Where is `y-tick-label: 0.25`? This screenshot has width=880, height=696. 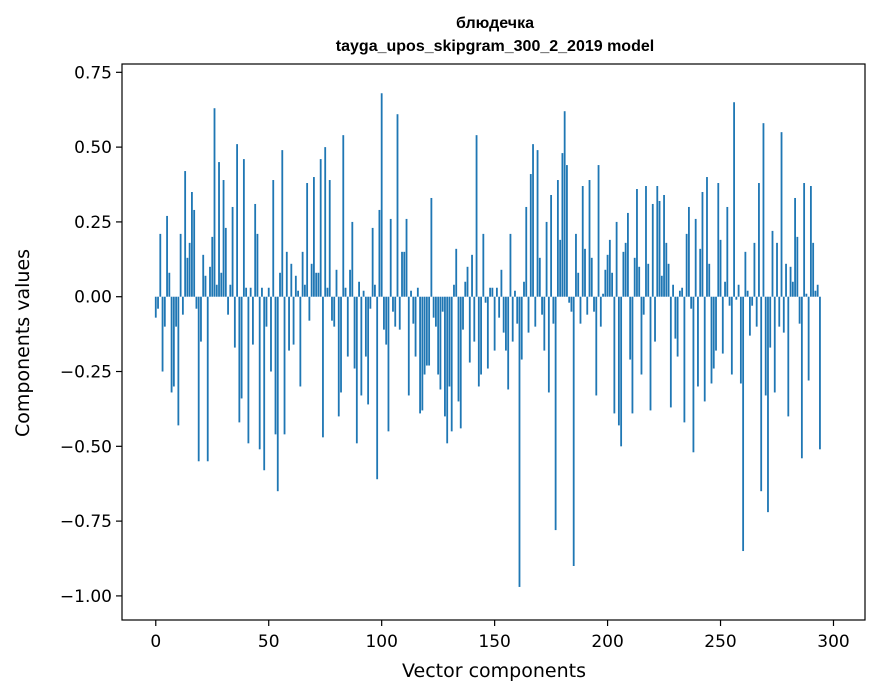 y-tick-label: 0.25 is located at coordinates (93, 223).